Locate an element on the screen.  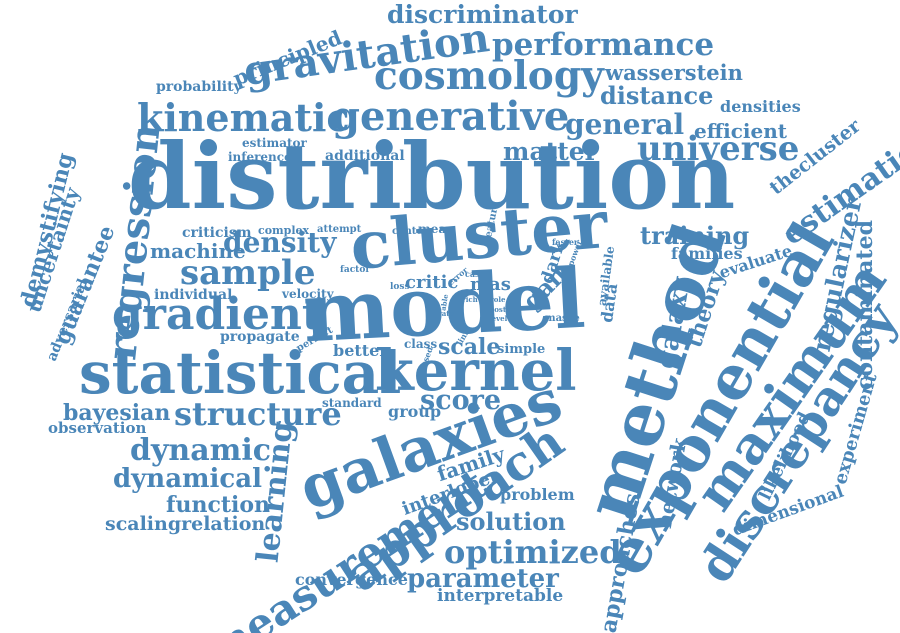
word-attempt: attempt is located at coordinates (339, 229).